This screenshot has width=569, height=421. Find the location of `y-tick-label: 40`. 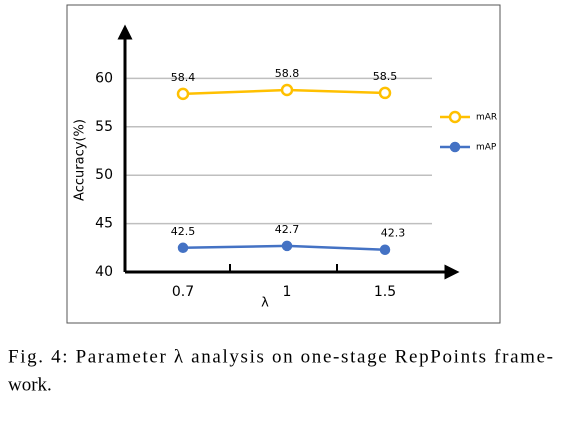

y-tick-label: 40 is located at coordinates (104, 272).